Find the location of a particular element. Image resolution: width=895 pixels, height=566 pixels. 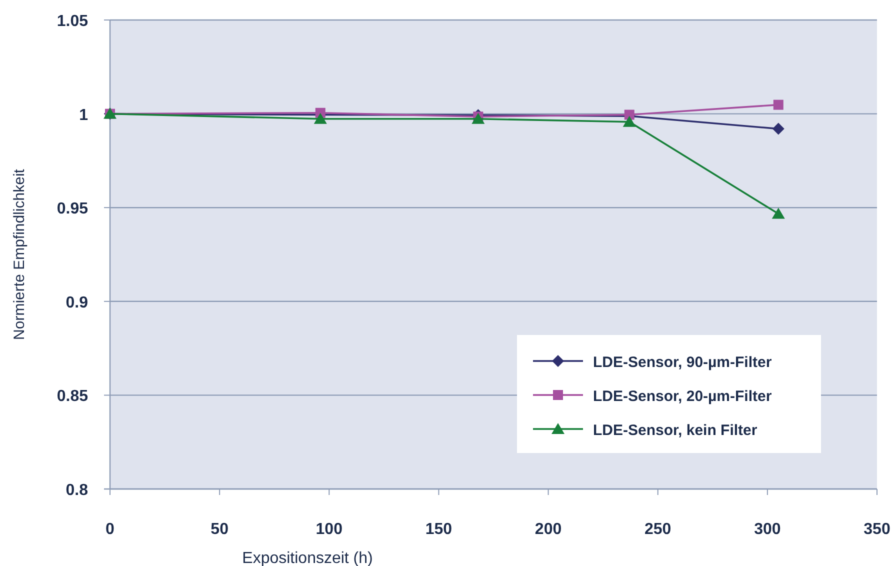

y-tick-label: 0.9 is located at coordinates (77, 303).